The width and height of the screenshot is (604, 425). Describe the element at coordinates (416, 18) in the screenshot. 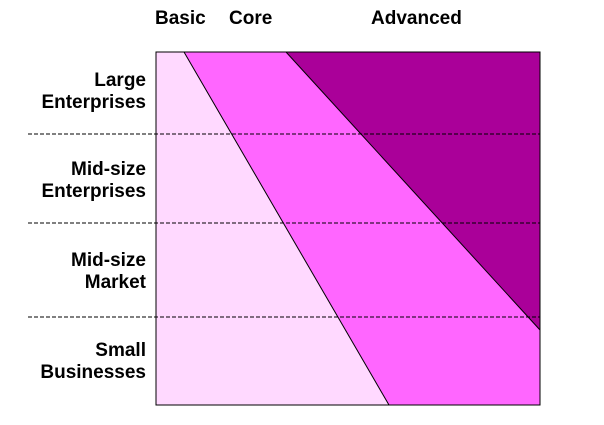

I see `column-label-advanced: Advanced` at that location.